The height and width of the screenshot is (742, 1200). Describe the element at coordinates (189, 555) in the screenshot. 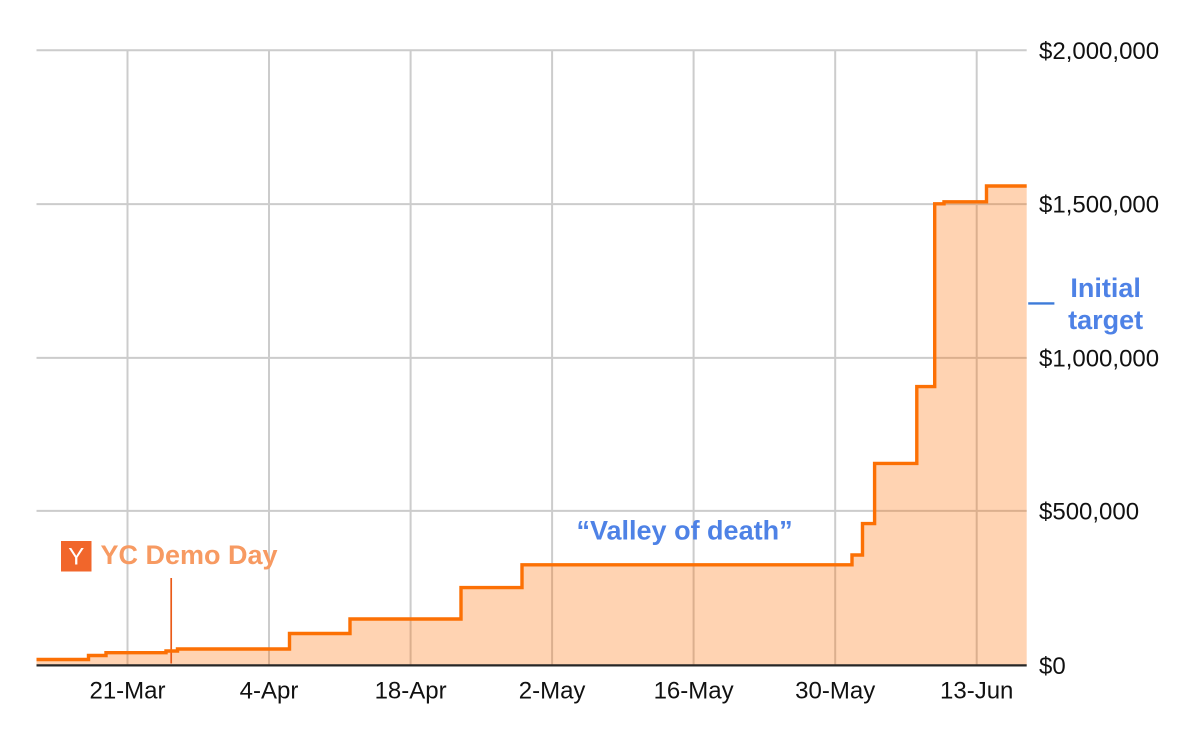

I see `svg-text: YC Demo Day` at that location.